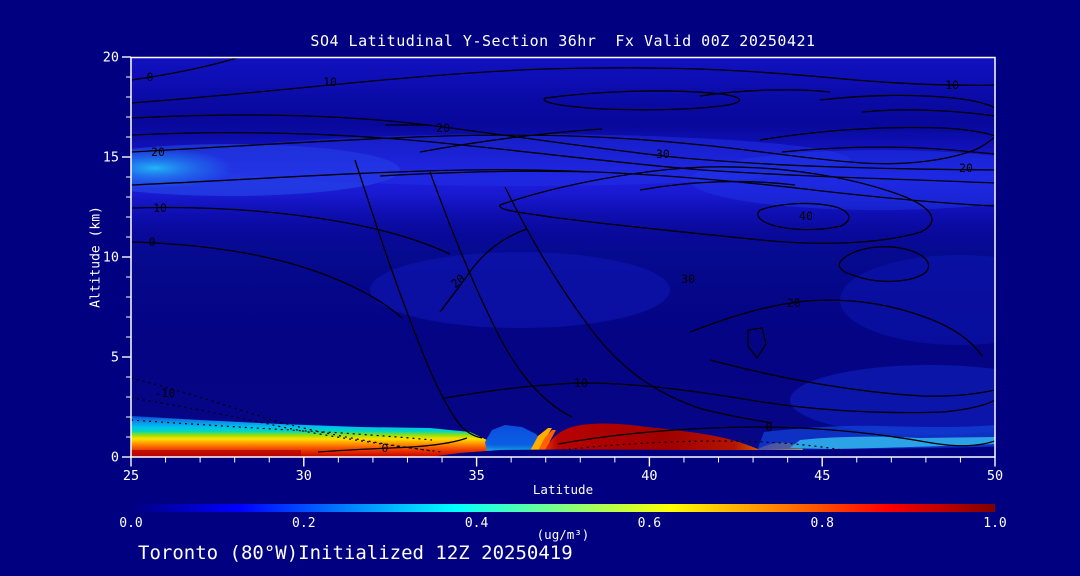 The height and width of the screenshot is (576, 1080). Describe the element at coordinates (547, 440) in the screenshot. I see `fringe-left-orange` at that location.